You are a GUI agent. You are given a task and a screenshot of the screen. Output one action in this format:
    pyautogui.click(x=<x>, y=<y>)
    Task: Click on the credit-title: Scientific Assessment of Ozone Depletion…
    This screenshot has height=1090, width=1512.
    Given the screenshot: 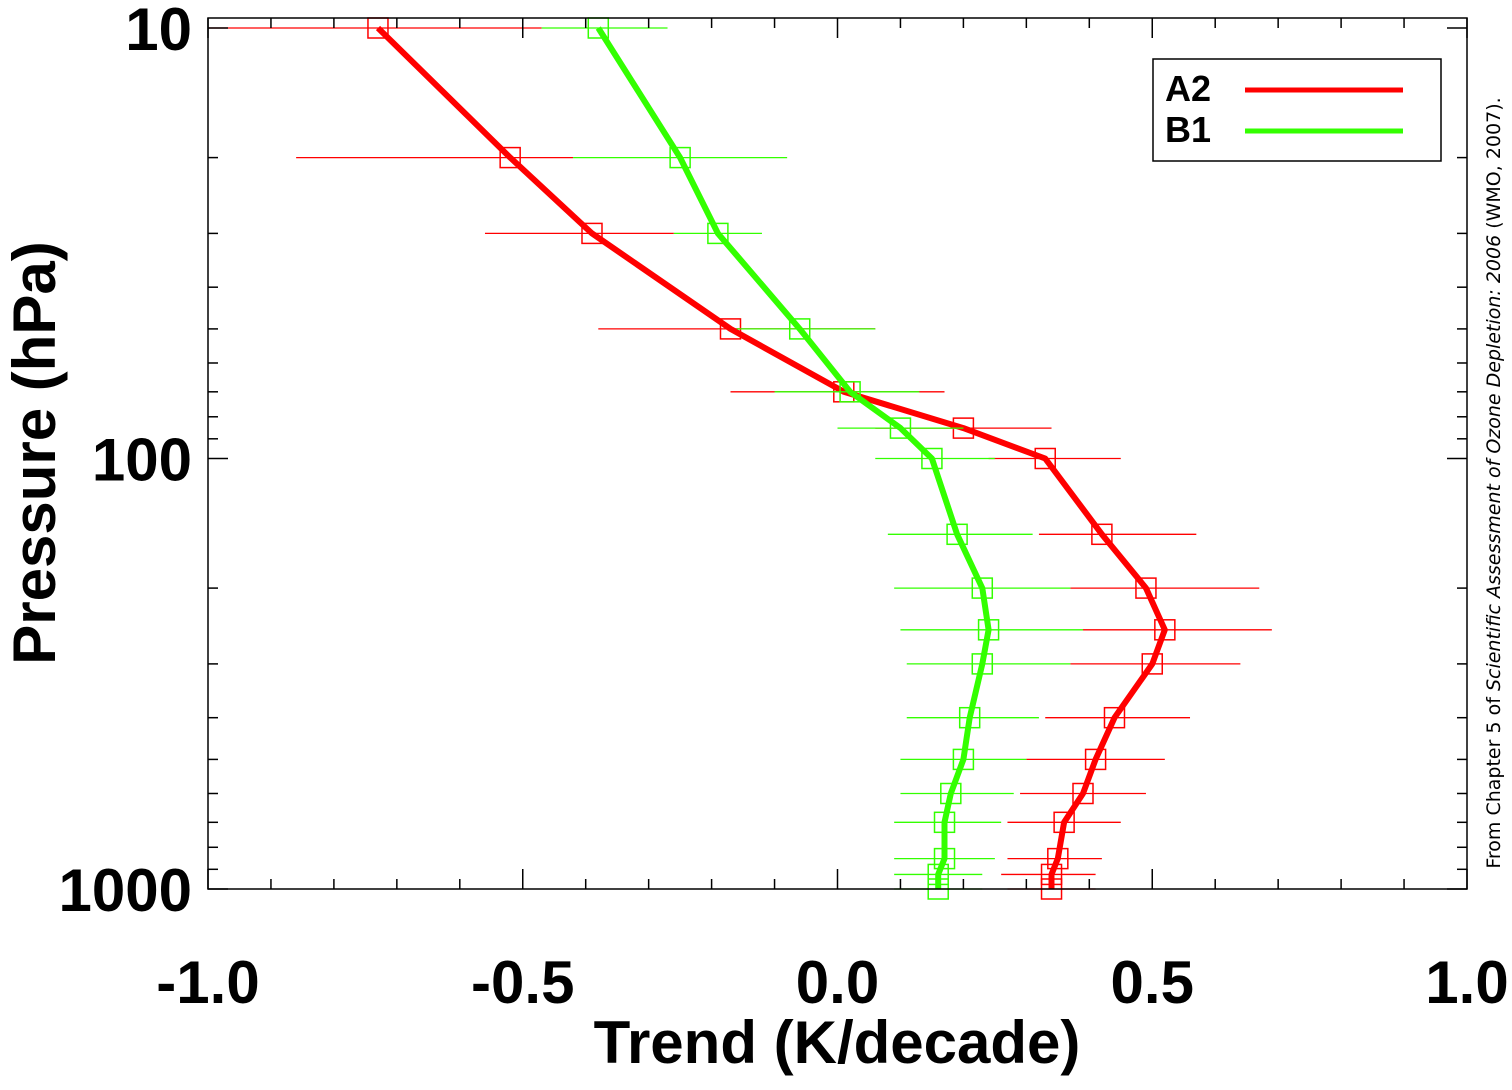 What is the action you would take?
    pyautogui.click(x=1494, y=463)
    